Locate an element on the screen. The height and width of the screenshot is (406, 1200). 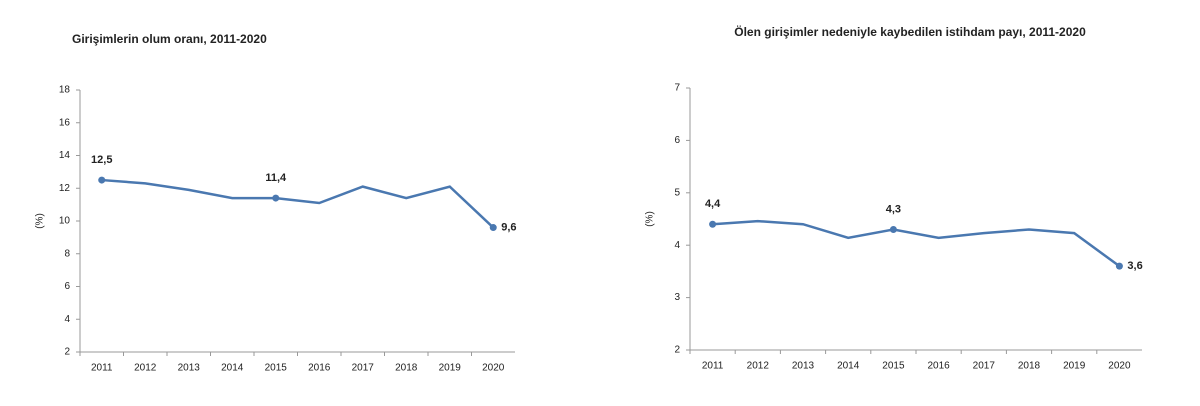
y-tick-label: 12 is located at coordinates (65, 188).